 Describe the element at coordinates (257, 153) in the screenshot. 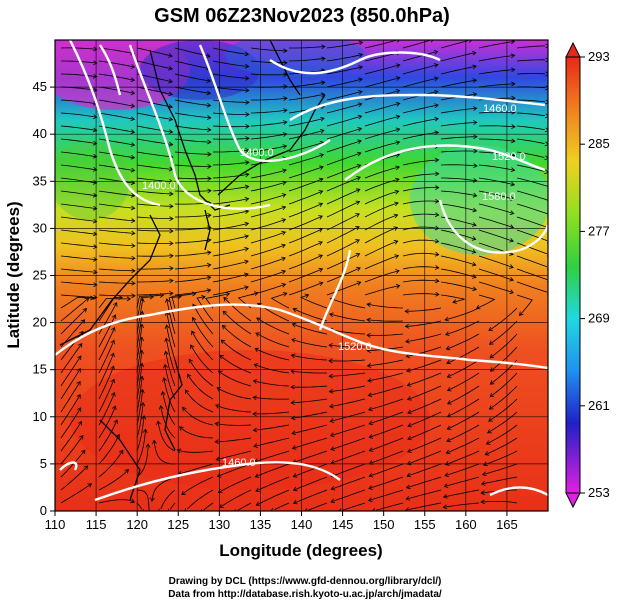

I see `contour-label: 1400.0` at that location.